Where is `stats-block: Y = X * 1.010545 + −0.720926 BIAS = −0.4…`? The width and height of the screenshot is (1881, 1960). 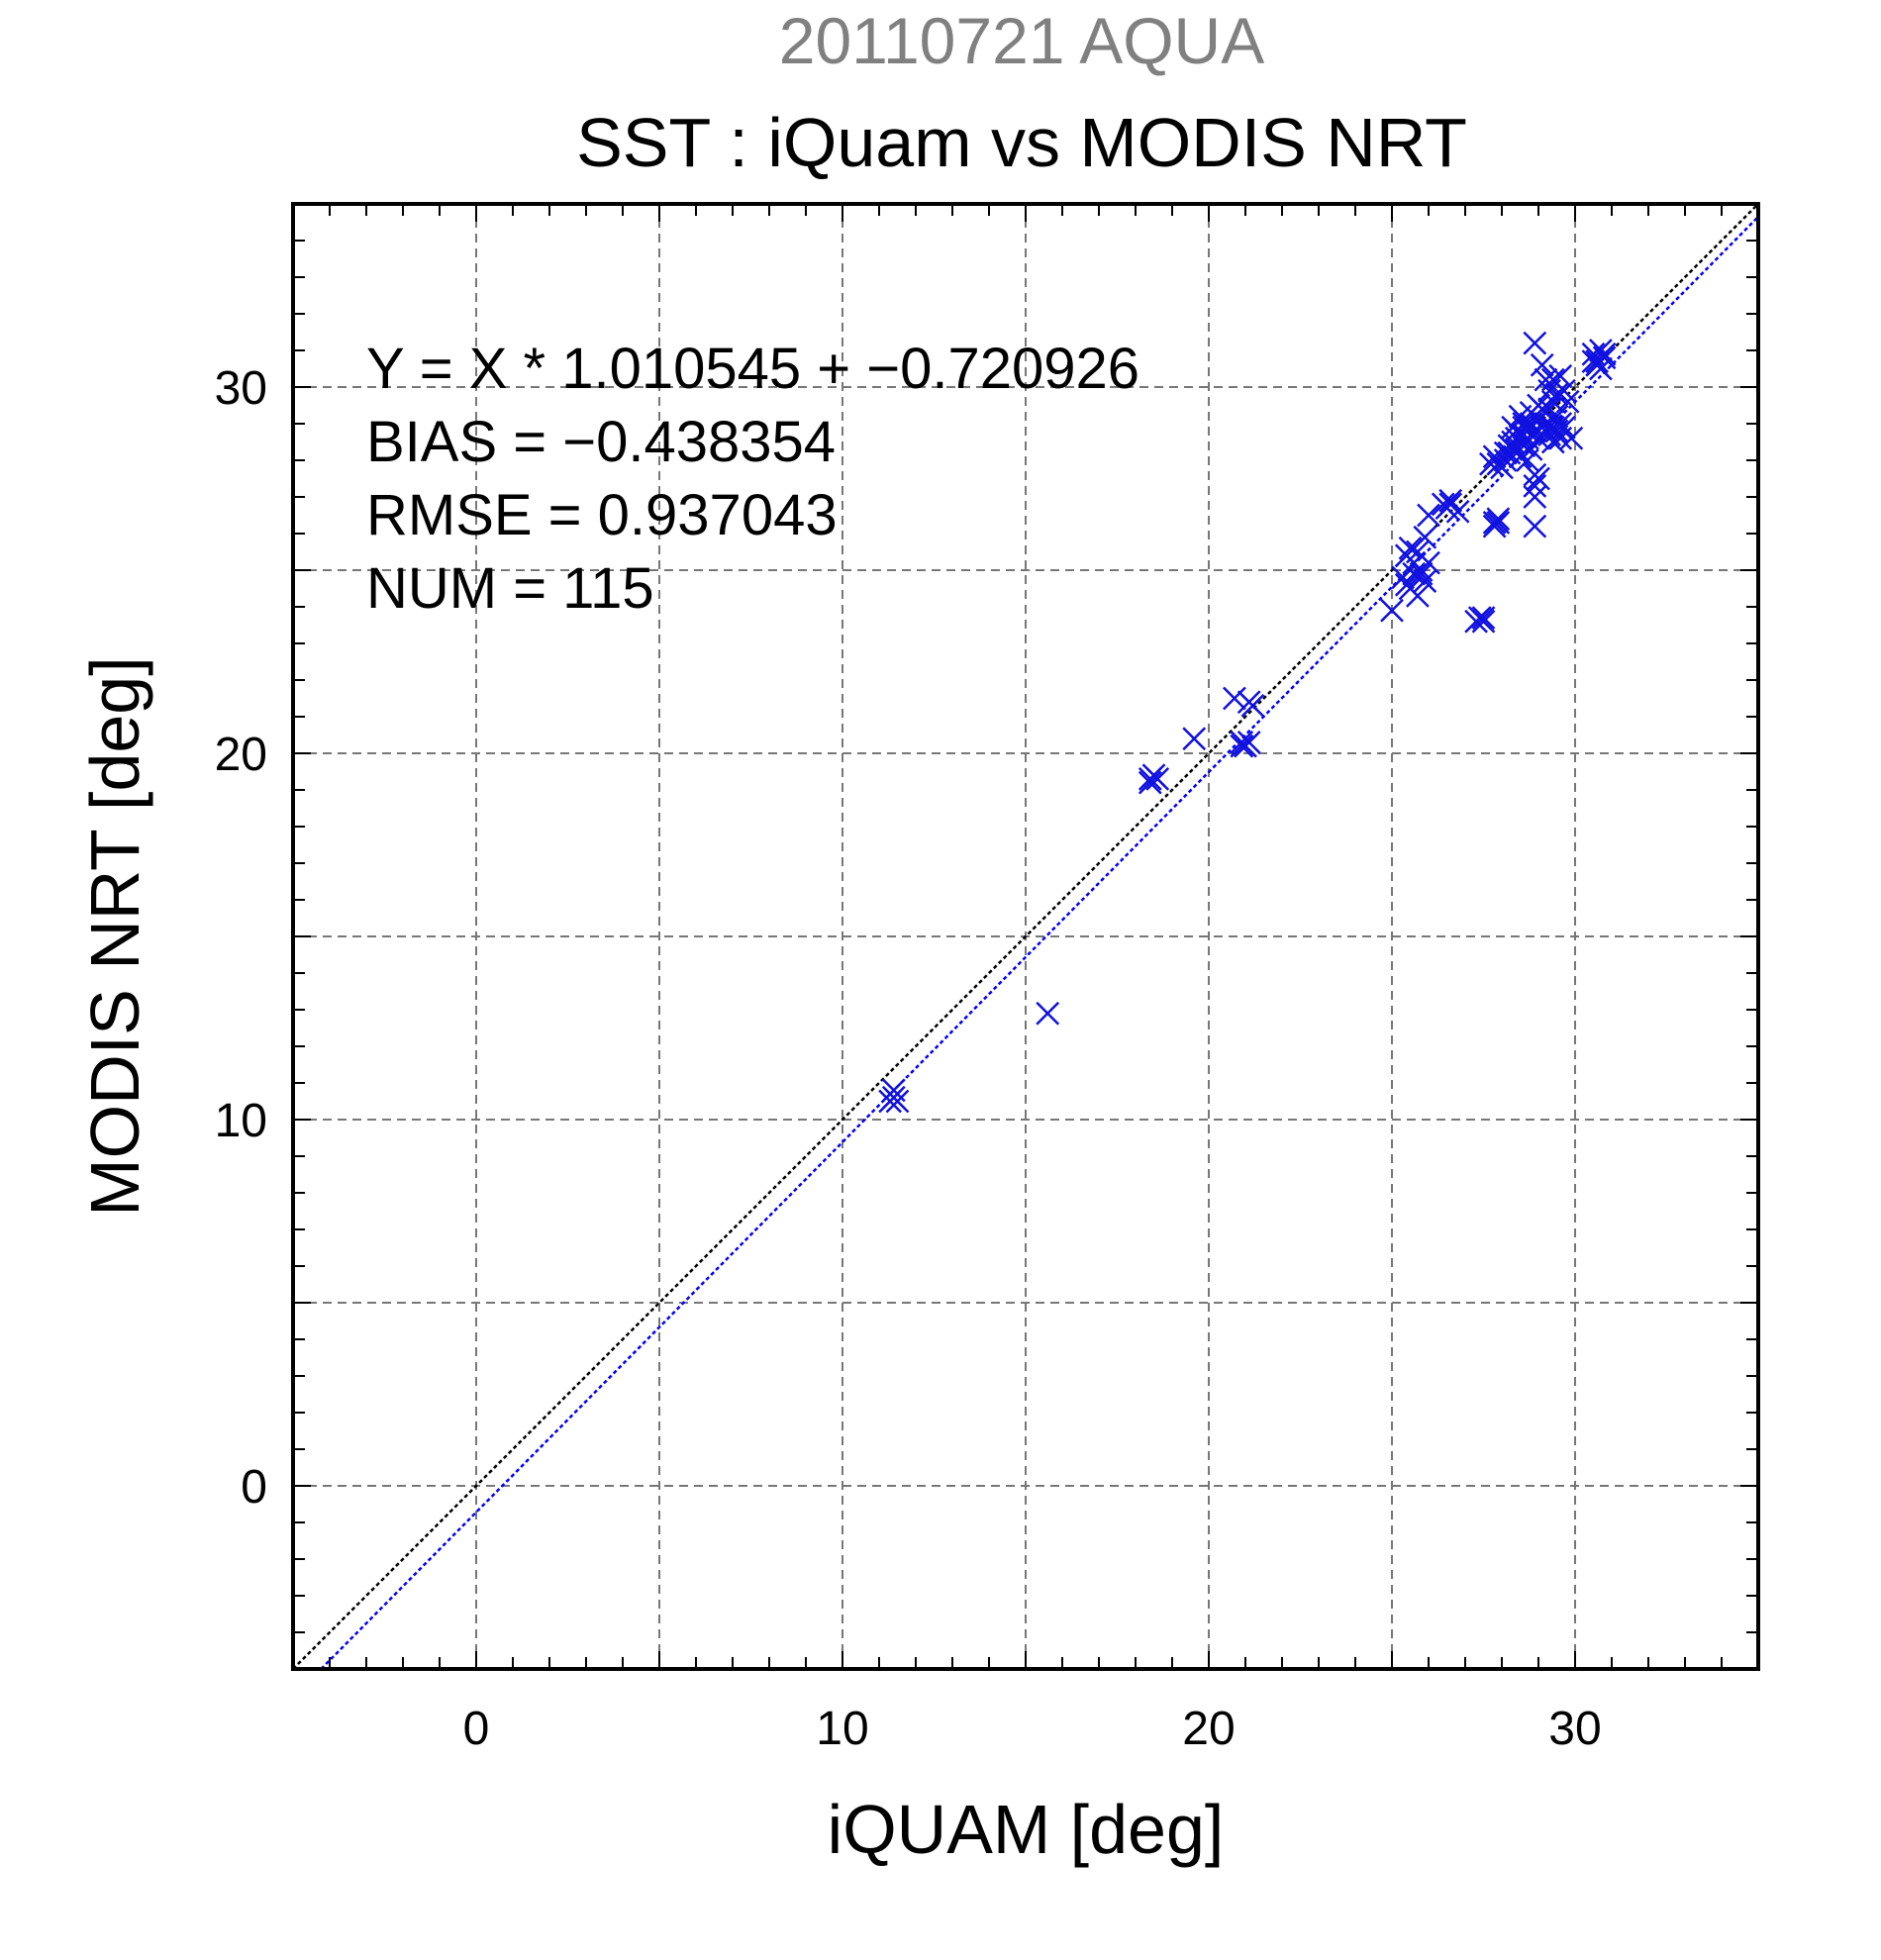 stats-block: Y = X * 1.010545 + −0.720926 BIAS = −0.4… is located at coordinates (752, 479).